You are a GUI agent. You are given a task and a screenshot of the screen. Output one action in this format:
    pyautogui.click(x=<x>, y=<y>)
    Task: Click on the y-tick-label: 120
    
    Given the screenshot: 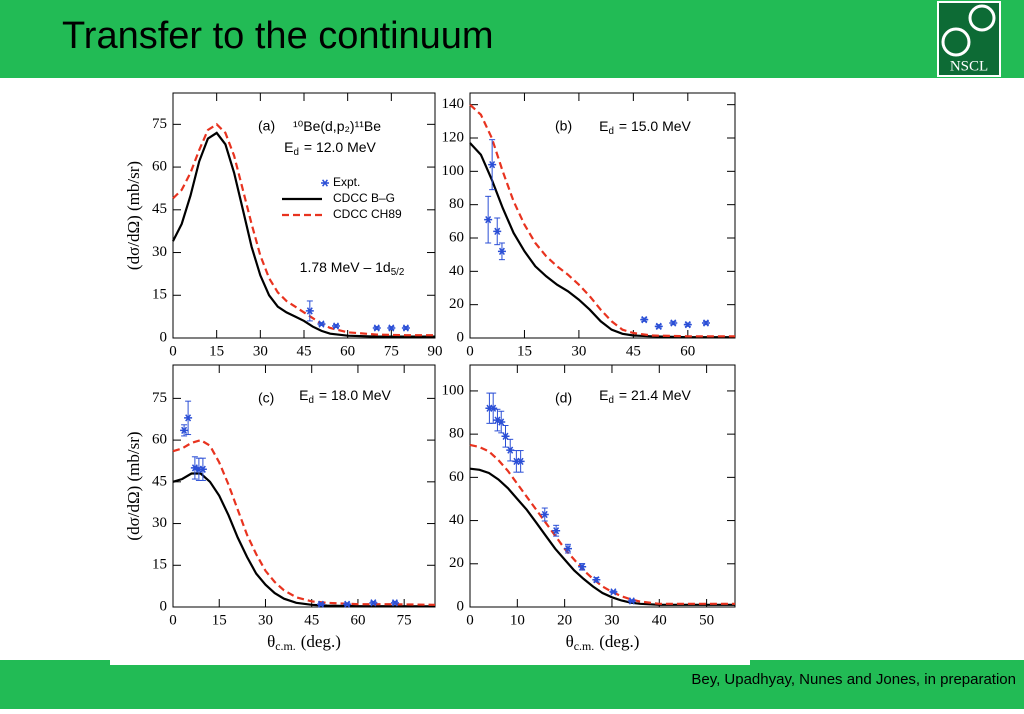 What is the action you would take?
    pyautogui.click(x=453, y=137)
    